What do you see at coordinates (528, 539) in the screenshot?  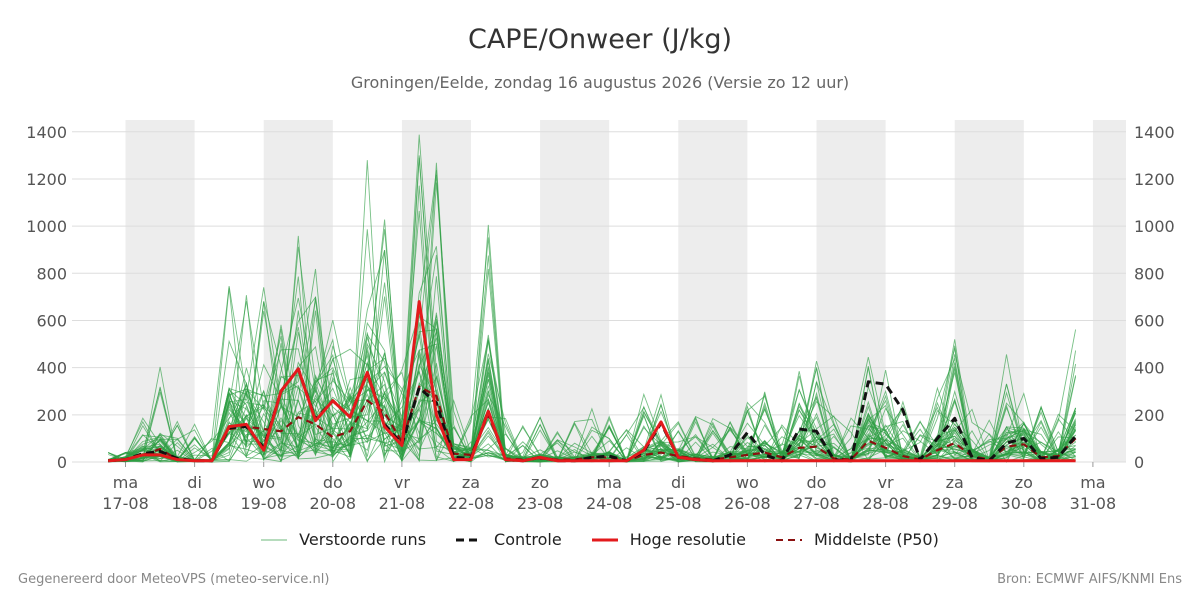 I see `legend-label-control: Controle` at bounding box center [528, 539].